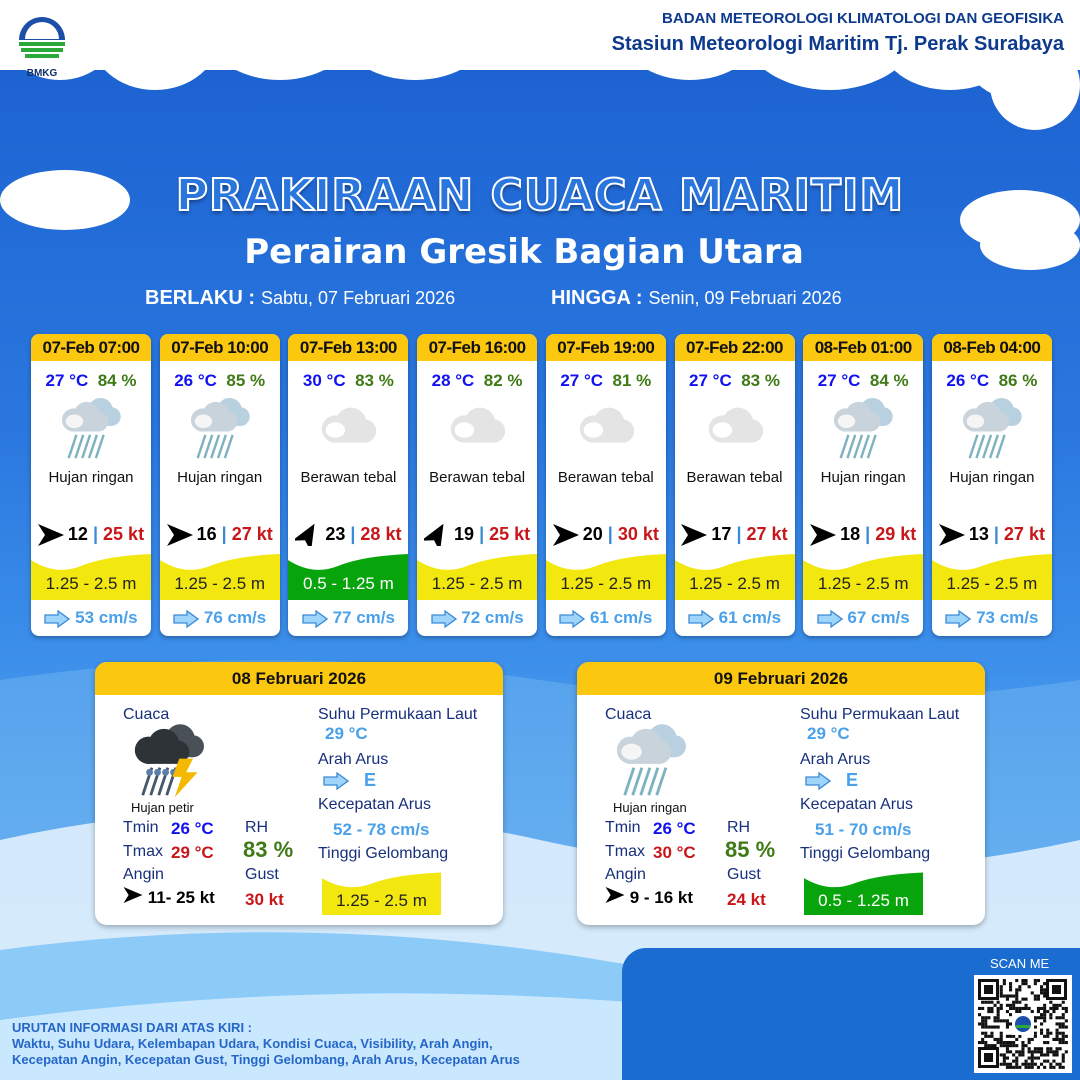 This screenshot has width=1080, height=1080. Describe the element at coordinates (335, 534) in the screenshot. I see `wind-speed: 23` at that location.